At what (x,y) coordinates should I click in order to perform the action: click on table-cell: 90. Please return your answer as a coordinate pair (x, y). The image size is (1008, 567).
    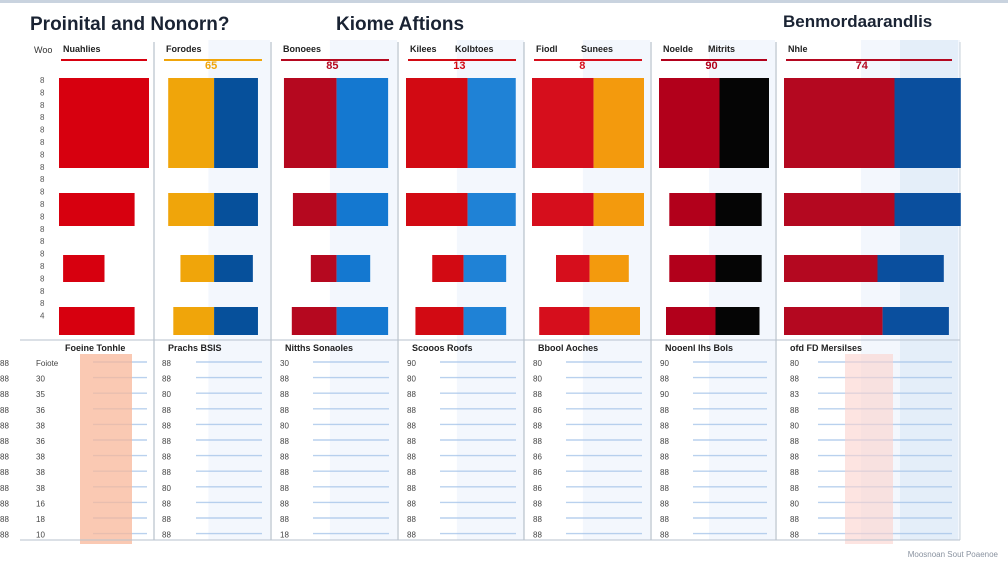
    Looking at the image, I should click on (664, 394).